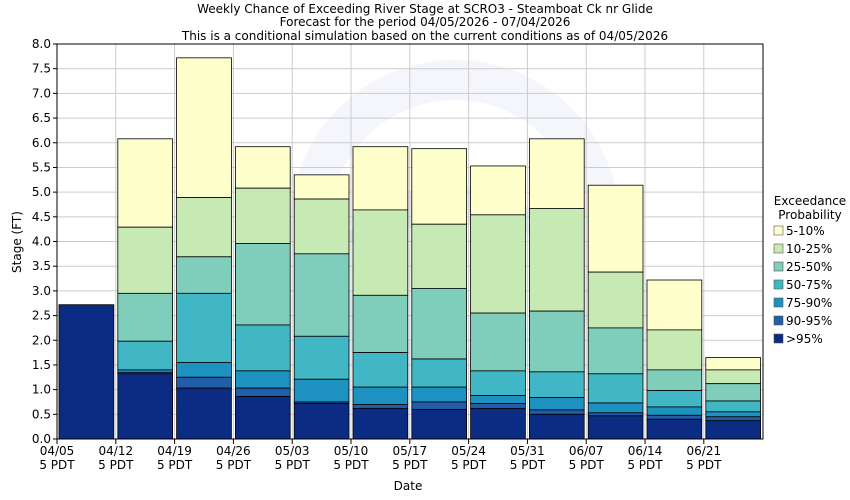  I want to click on x-tick-date-label: 05/17, so click(410, 451).